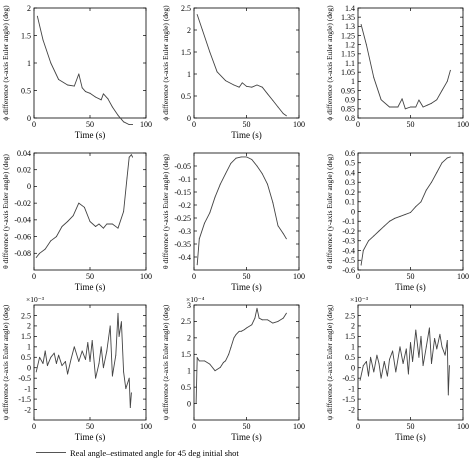 The width and height of the screenshot is (474, 459). Describe the element at coordinates (194, 426) in the screenshot. I see `x-tick-label: 0` at that location.